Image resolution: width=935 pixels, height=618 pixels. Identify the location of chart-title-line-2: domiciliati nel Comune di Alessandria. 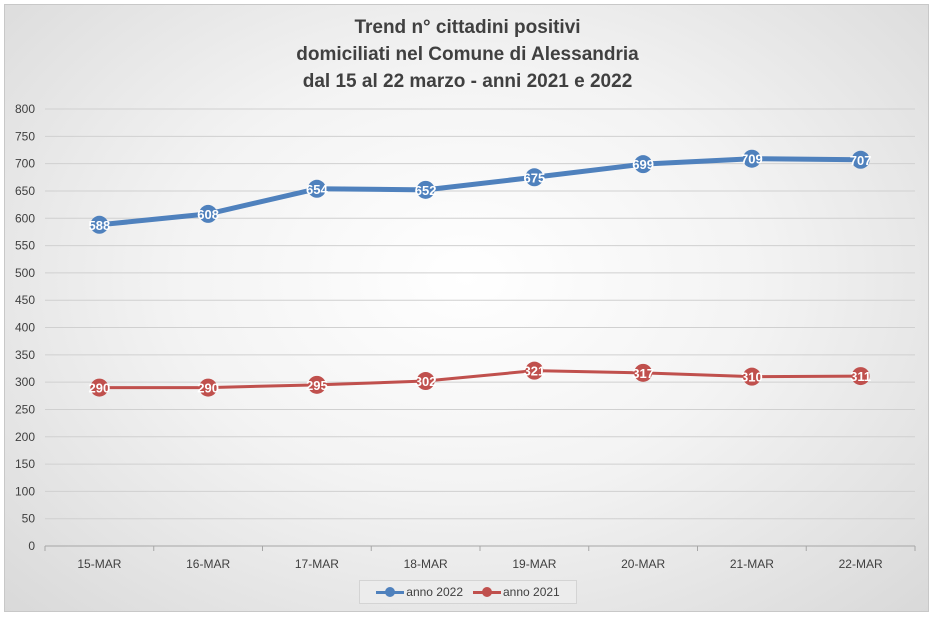
(467, 54).